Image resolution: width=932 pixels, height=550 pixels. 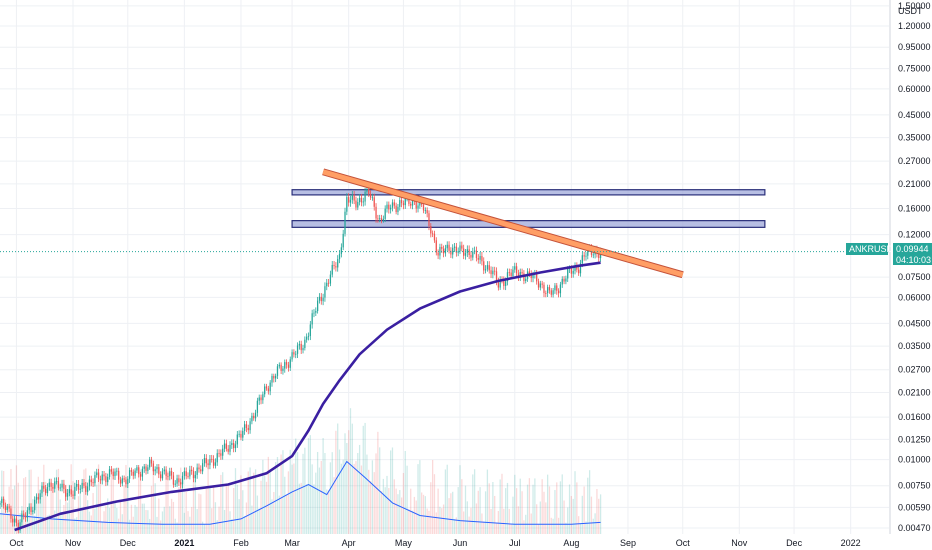 What do you see at coordinates (683, 543) in the screenshot?
I see `time-tick-label: Oct` at bounding box center [683, 543].